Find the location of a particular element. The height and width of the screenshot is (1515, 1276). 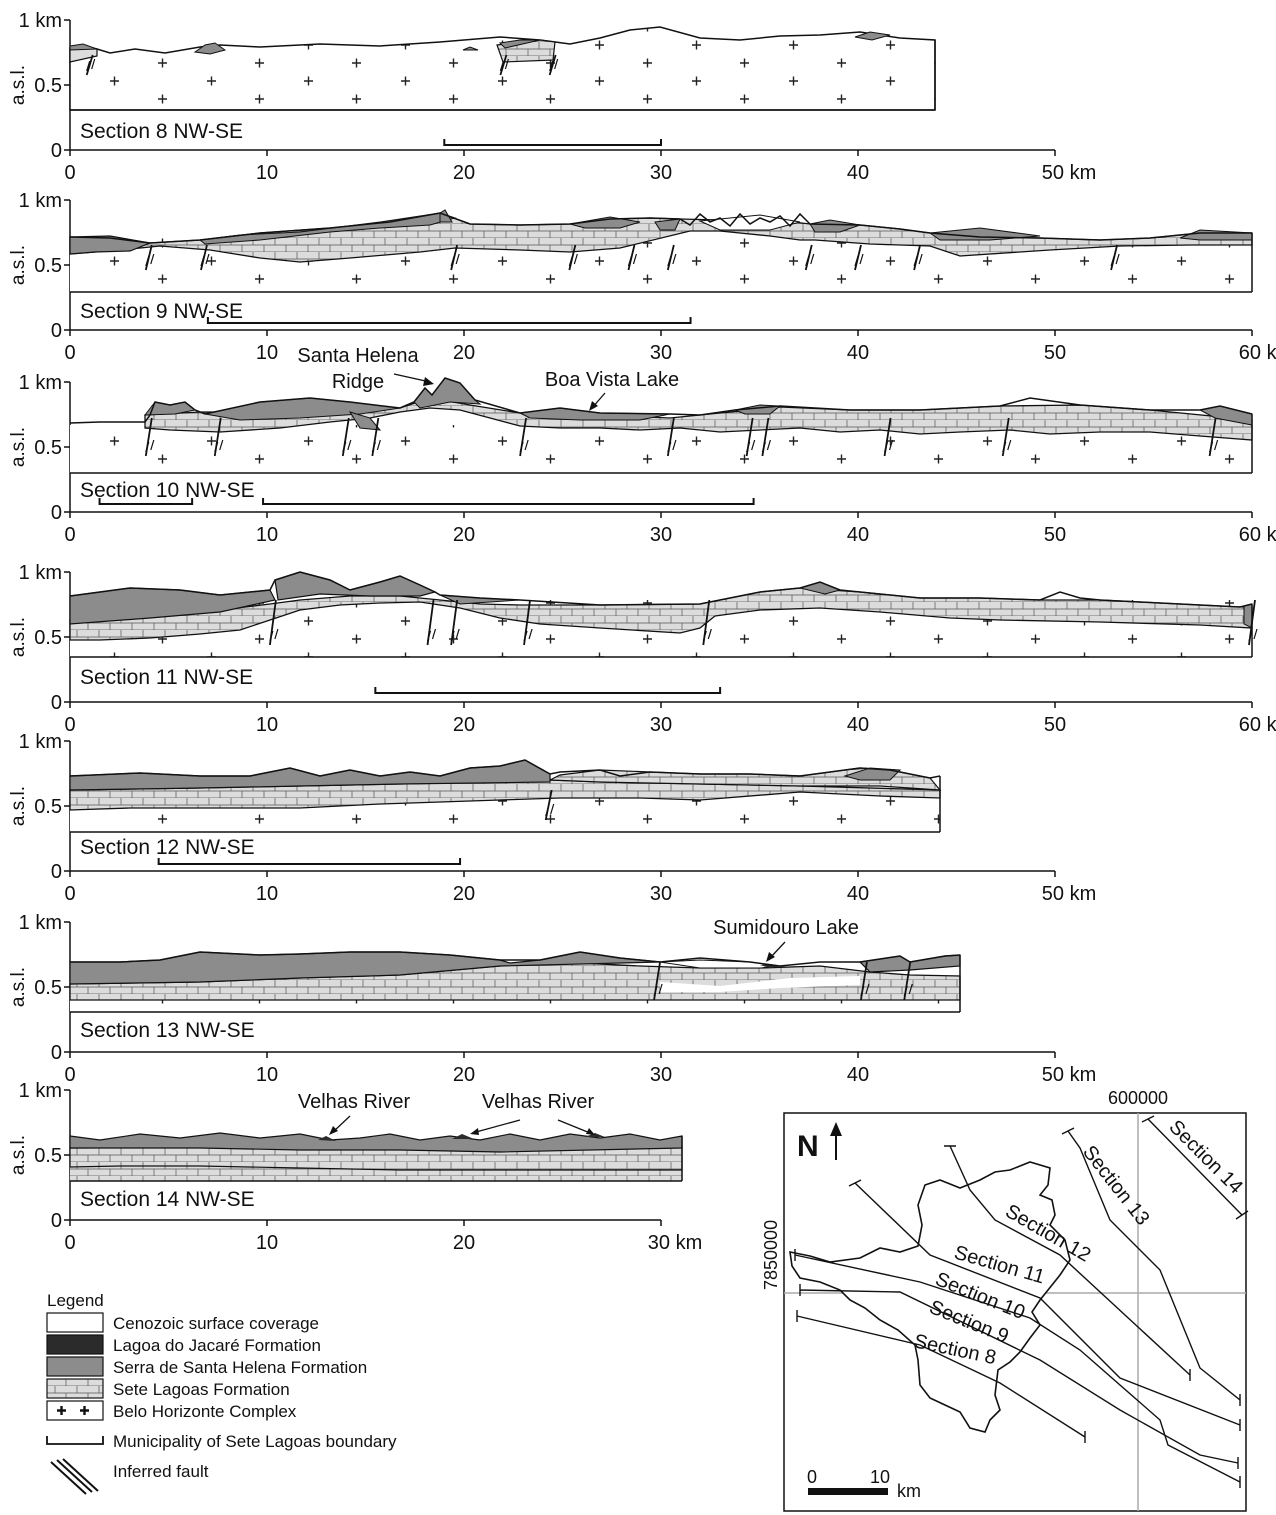

north-arrow-icon is located at coordinates (836, 1141).